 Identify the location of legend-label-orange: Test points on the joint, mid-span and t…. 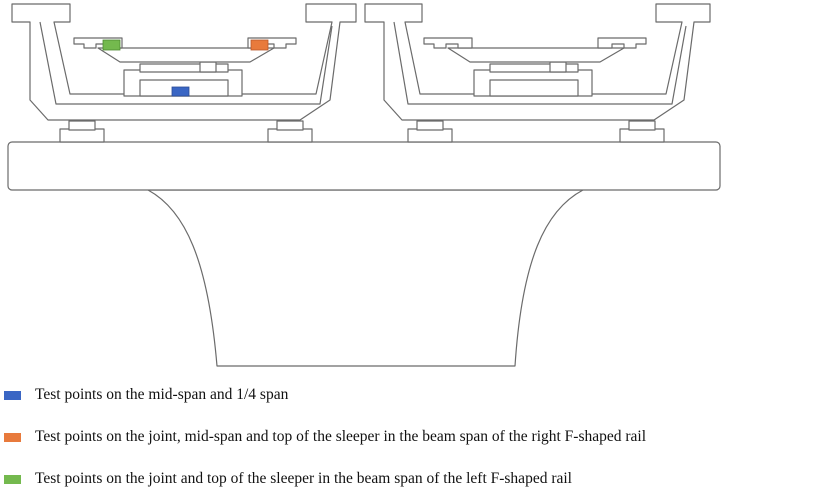
(341, 436).